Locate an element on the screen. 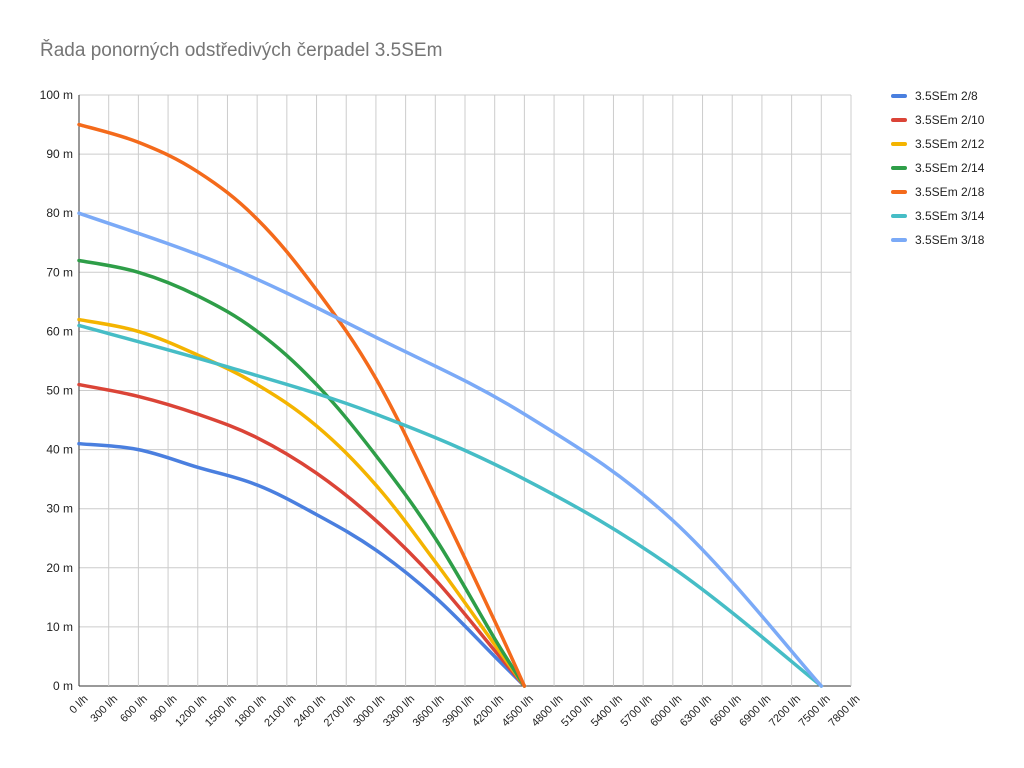 The width and height of the screenshot is (1024, 768). x-tick-label: 6600 l/h is located at coordinates (726, 711).